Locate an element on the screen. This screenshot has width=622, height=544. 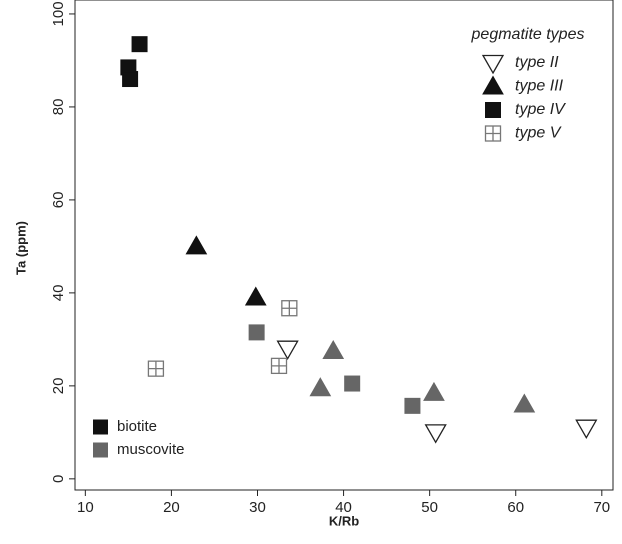
legend-title: pegmatite types is located at coordinates (528, 34).